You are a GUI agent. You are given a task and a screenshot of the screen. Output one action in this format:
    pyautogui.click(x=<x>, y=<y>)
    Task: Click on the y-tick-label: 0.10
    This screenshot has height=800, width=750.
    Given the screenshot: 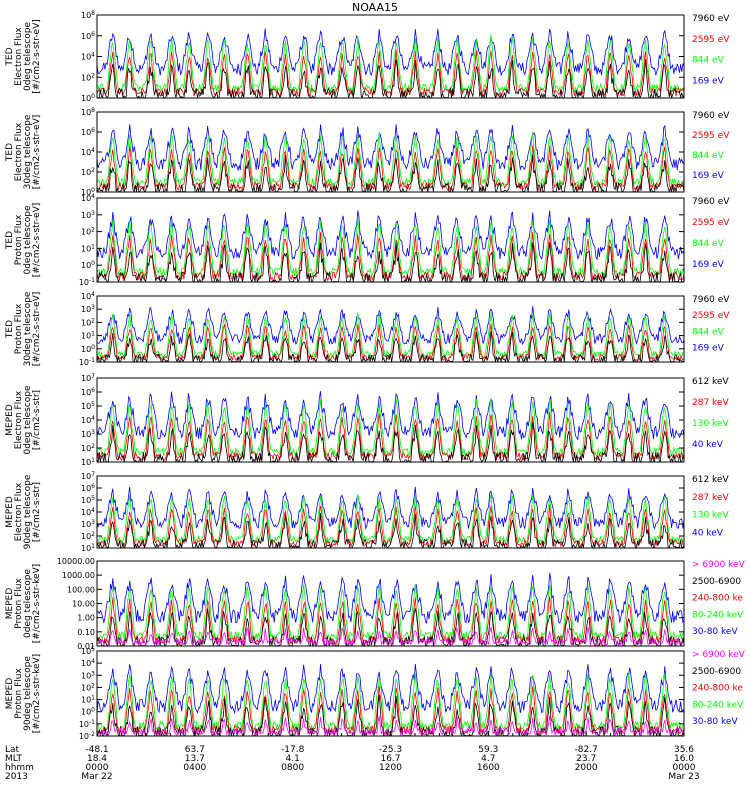 What is the action you would take?
    pyautogui.click(x=86, y=632)
    